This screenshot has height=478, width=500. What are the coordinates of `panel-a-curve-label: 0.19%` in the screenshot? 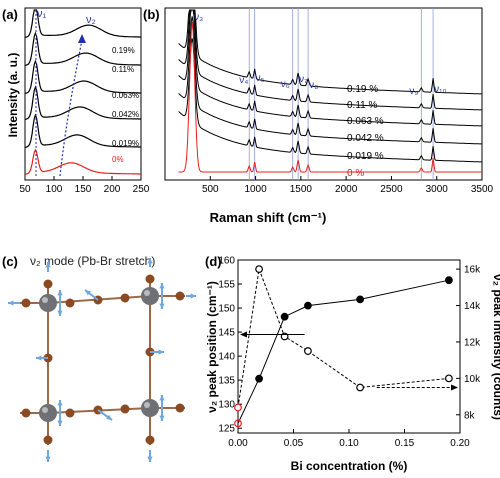 It's located at (123, 50).